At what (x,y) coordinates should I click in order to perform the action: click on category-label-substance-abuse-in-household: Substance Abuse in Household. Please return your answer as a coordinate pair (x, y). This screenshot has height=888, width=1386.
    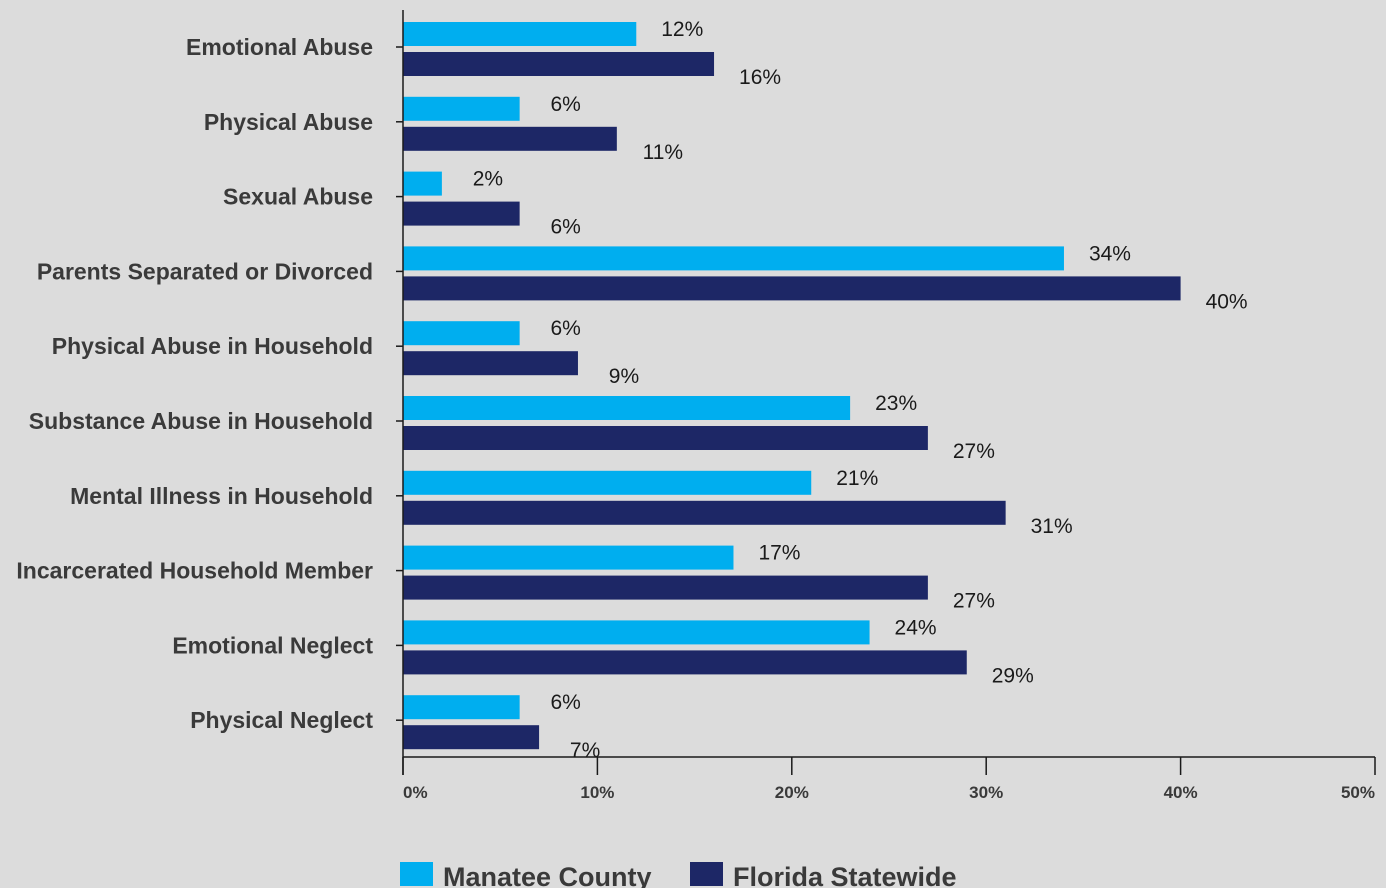
    Looking at the image, I should click on (201, 421).